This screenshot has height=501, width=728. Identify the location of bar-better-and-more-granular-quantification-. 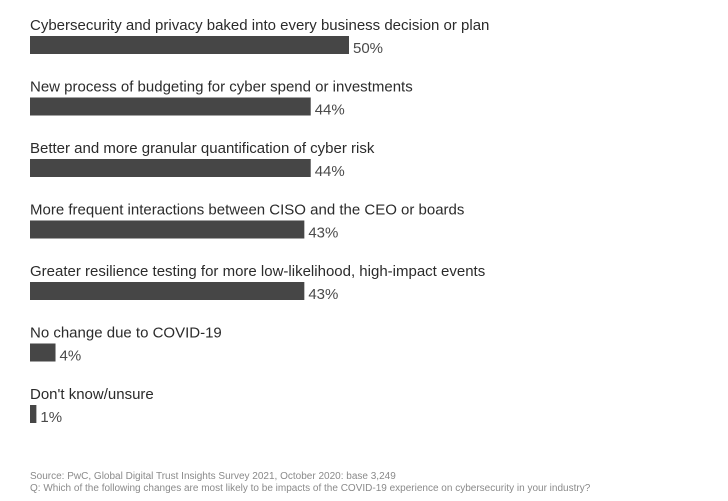
(170, 168).